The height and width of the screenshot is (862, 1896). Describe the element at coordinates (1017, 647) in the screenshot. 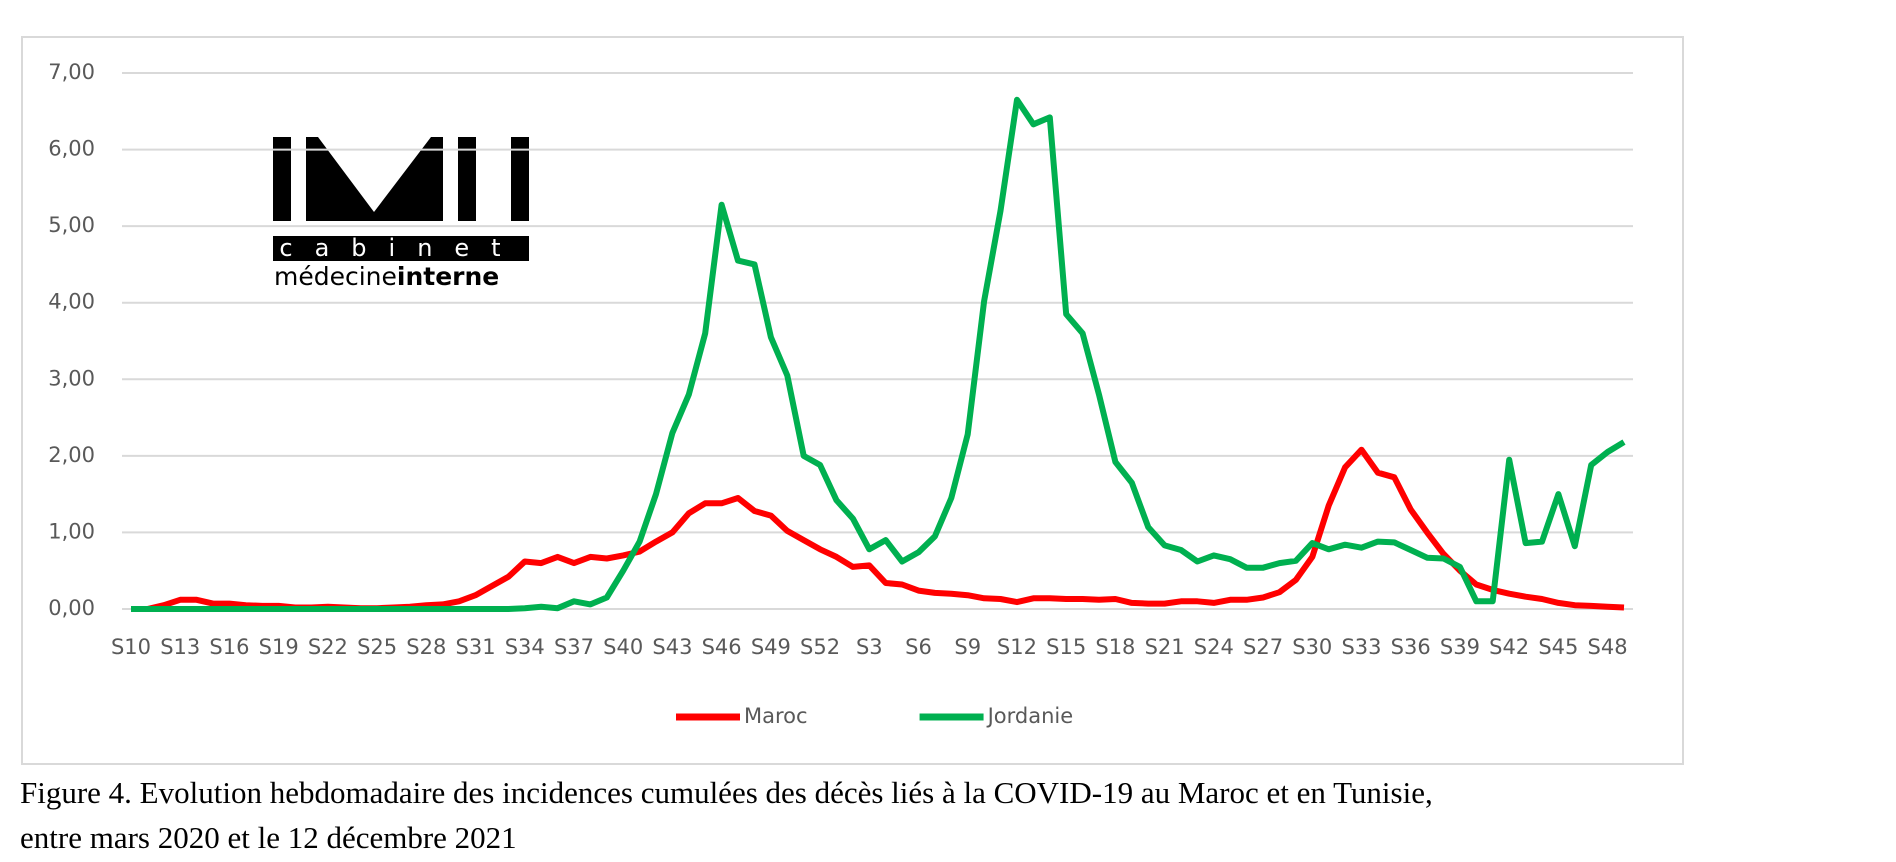

I see `x-tick-label: S12` at that location.